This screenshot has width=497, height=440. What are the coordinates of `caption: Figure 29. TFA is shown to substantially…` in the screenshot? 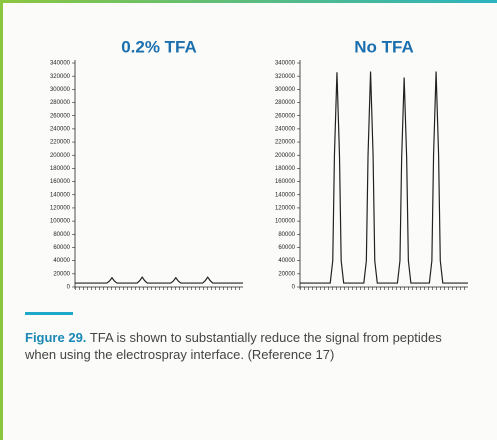 It's located at (245, 346).